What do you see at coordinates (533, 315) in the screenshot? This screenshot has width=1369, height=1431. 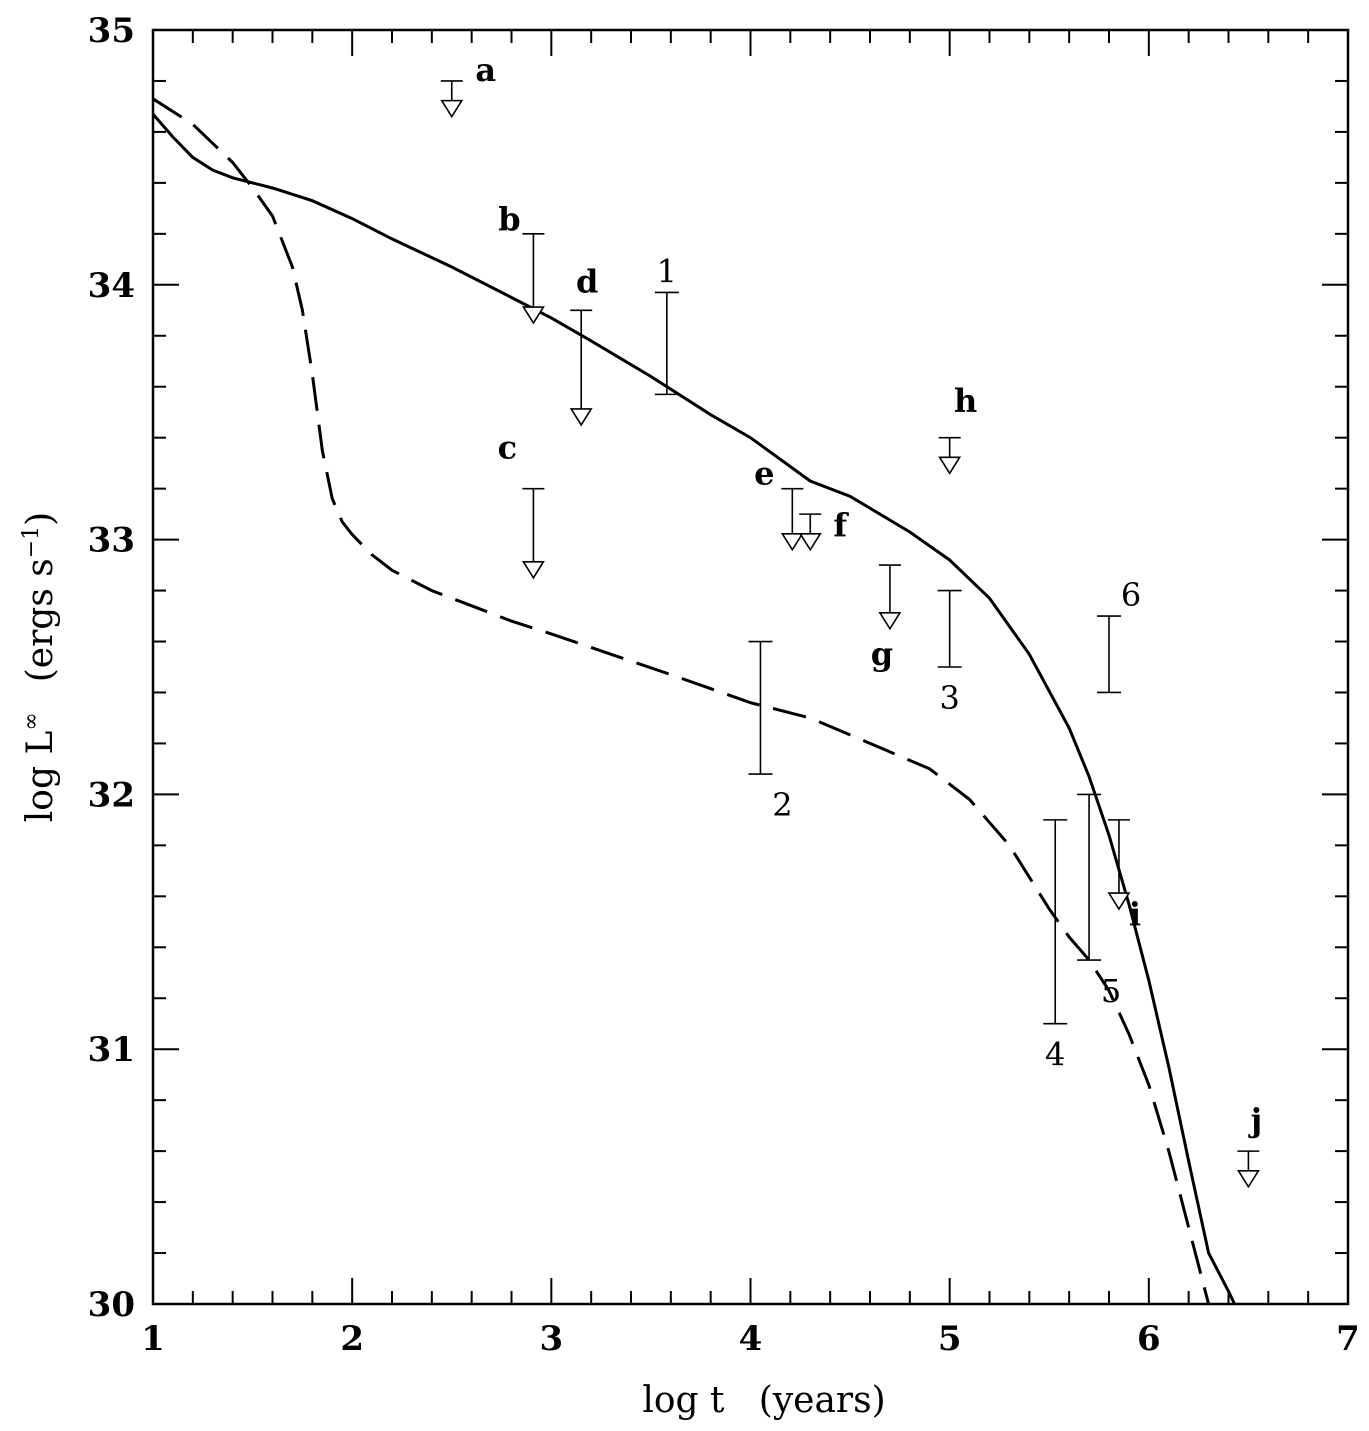 I see `upper-limit-arrowhead-b` at bounding box center [533, 315].